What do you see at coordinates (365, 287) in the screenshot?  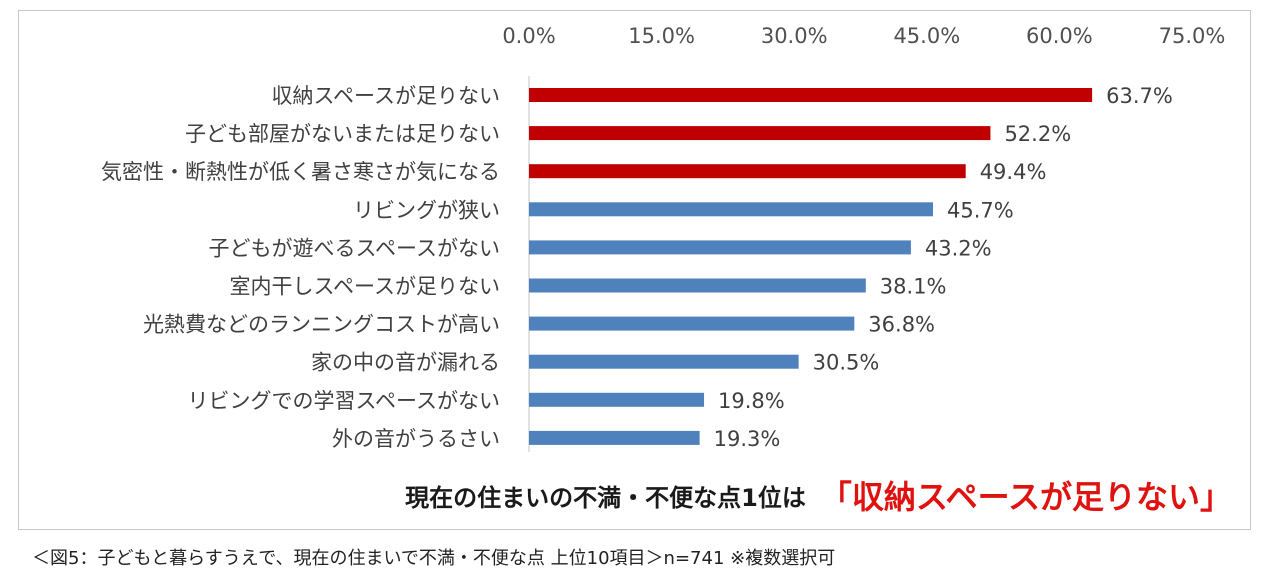 I see `category-label: 室内干しスペースが足りない` at bounding box center [365, 287].